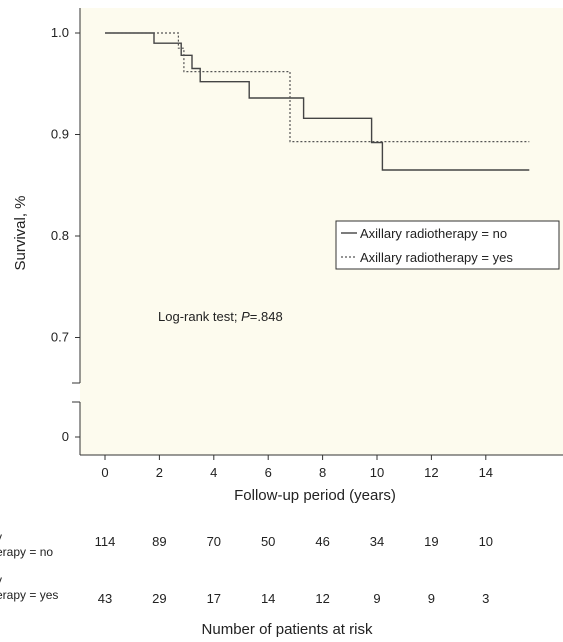 The width and height of the screenshot is (563, 642). What do you see at coordinates (60, 134) in the screenshot?
I see `y-tick-label: 0.9` at bounding box center [60, 134].